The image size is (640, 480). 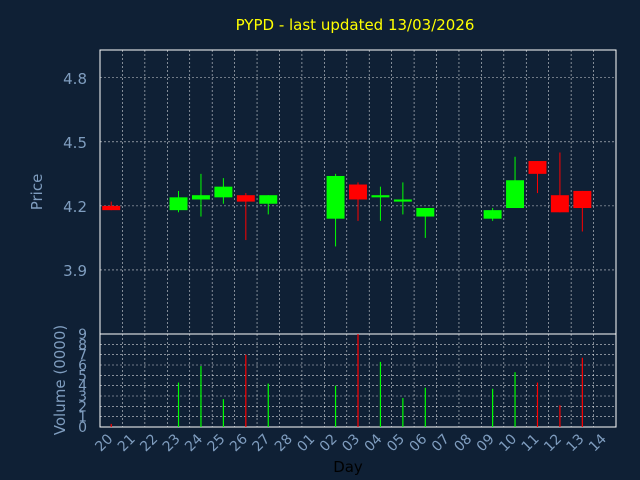 What do you see at coordinates (306, 443) in the screenshot?
I see `x-tick-label: 01` at bounding box center [306, 443].